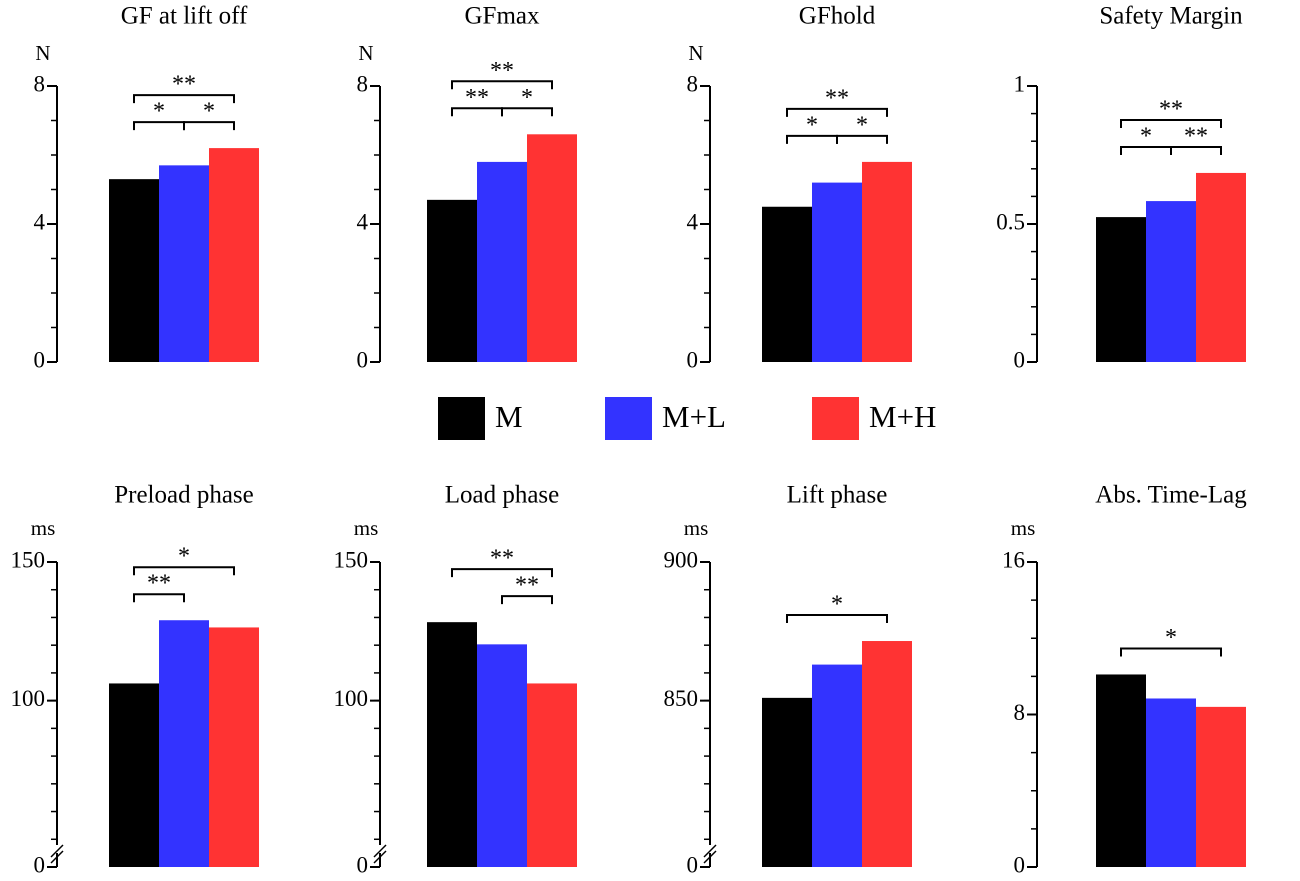 Image resolution: width=1300 pixels, height=881 pixels. Describe the element at coordinates (1020, 83) in the screenshot. I see `y-tick-label: 1` at that location.